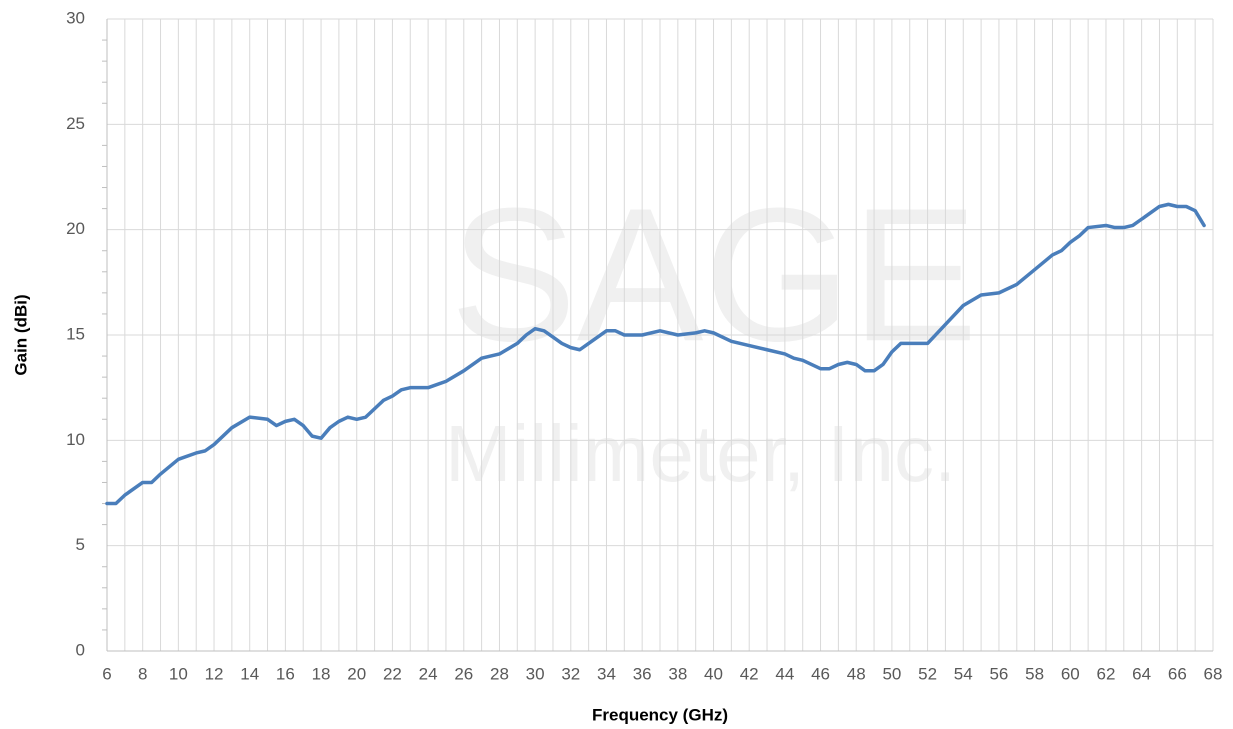 This screenshot has width=1233, height=729. Describe the element at coordinates (749, 673) in the screenshot. I see `x-tick-label: 42` at that location.